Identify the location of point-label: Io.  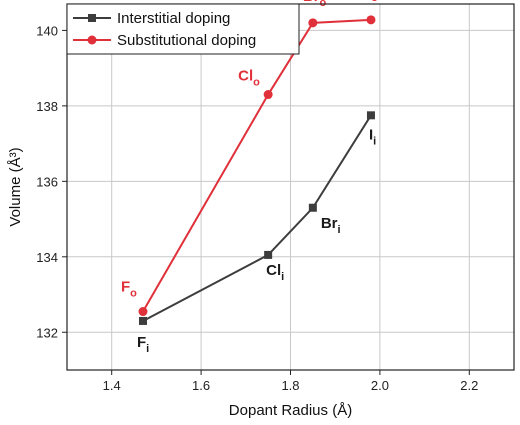
(372, 2).